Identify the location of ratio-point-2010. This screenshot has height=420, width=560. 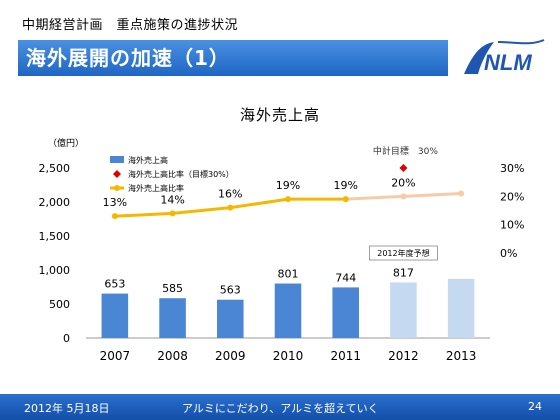
(288, 199).